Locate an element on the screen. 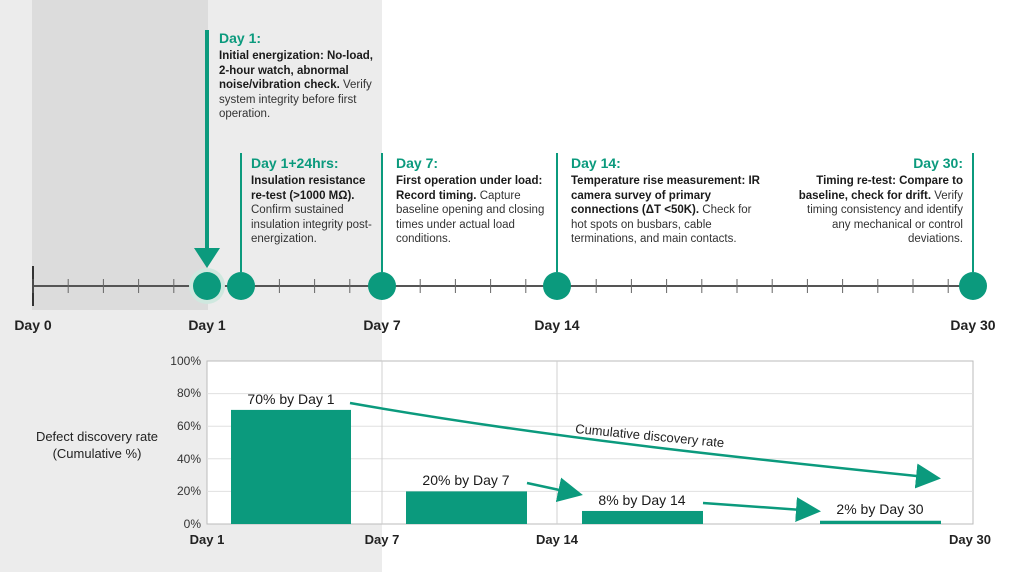 The width and height of the screenshot is (1024, 572). trend-arrow-day7-day14 is located at coordinates (554, 490).